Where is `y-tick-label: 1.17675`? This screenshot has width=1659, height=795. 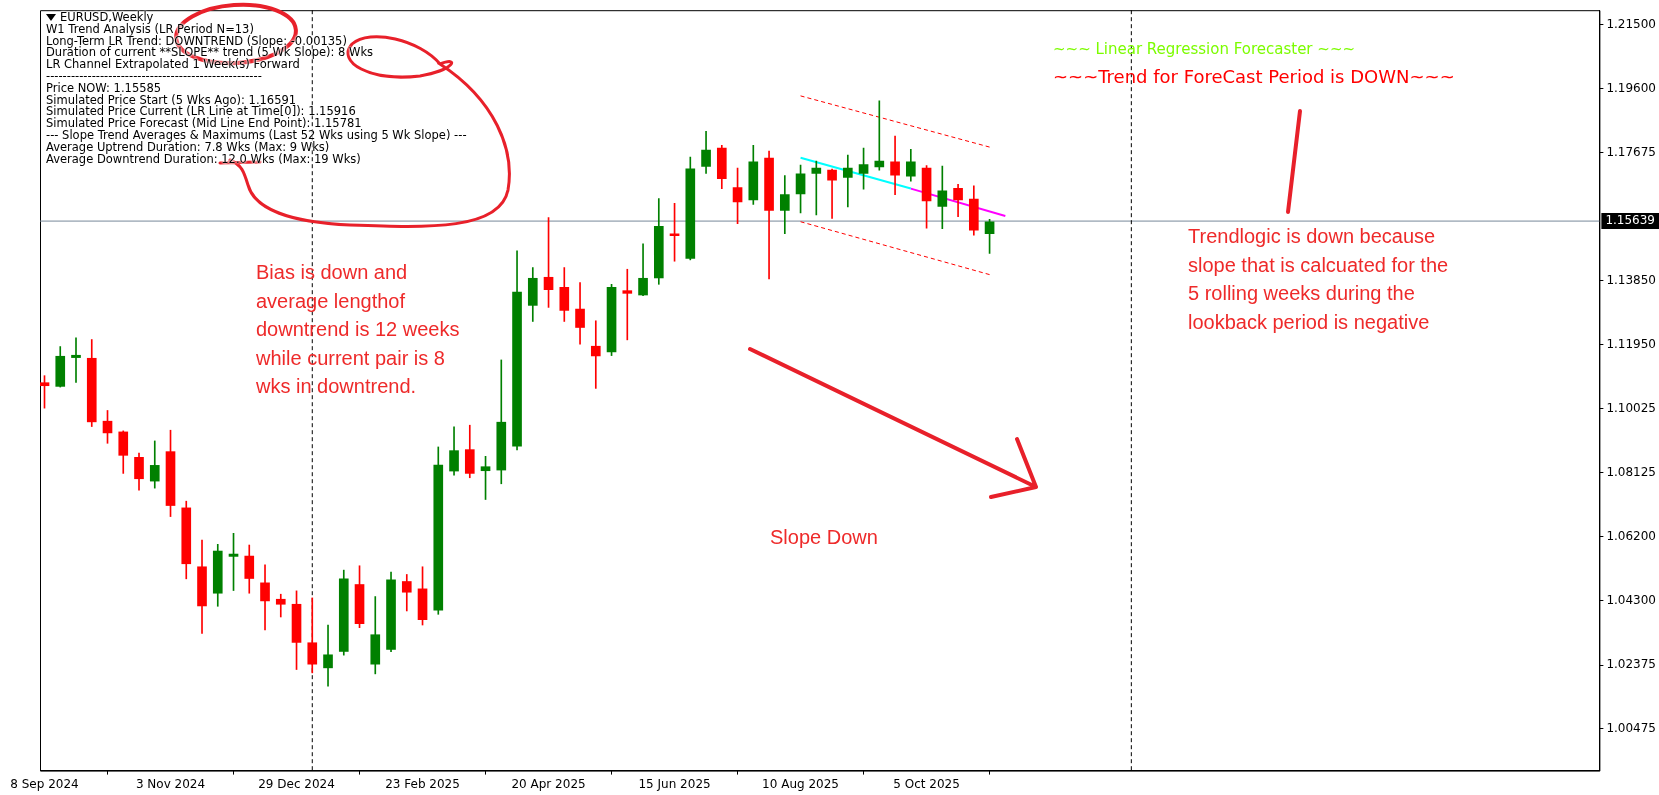
y-tick-label: 1.17675 is located at coordinates (1631, 152).